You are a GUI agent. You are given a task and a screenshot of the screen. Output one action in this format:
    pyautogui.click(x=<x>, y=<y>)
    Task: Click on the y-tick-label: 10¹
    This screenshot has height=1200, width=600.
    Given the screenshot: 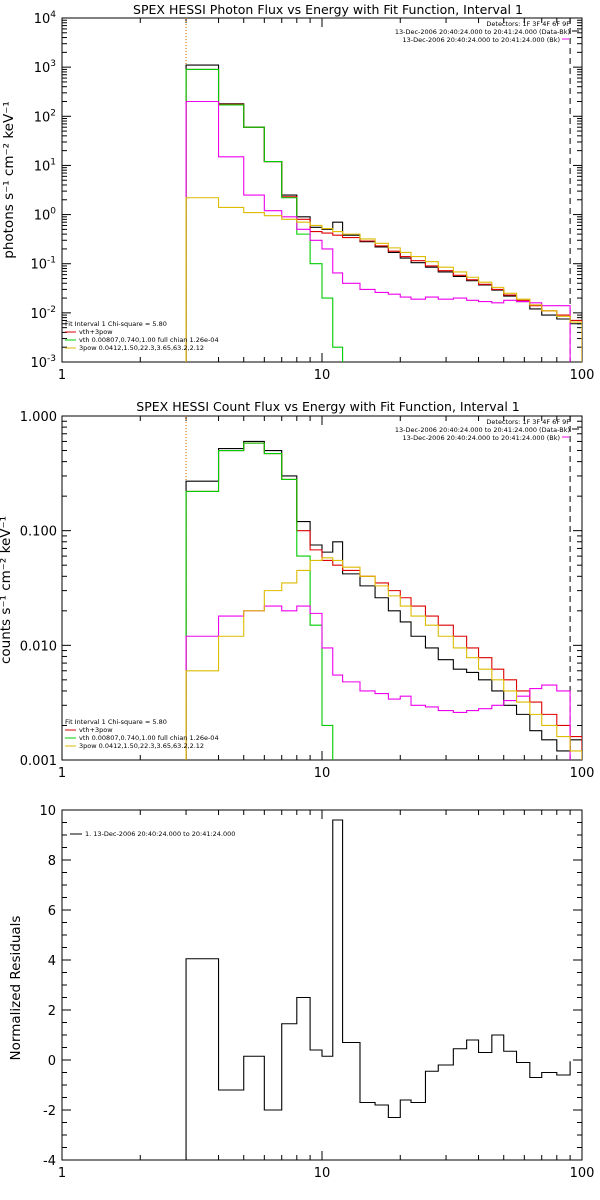 What is the action you would take?
    pyautogui.click(x=45, y=165)
    